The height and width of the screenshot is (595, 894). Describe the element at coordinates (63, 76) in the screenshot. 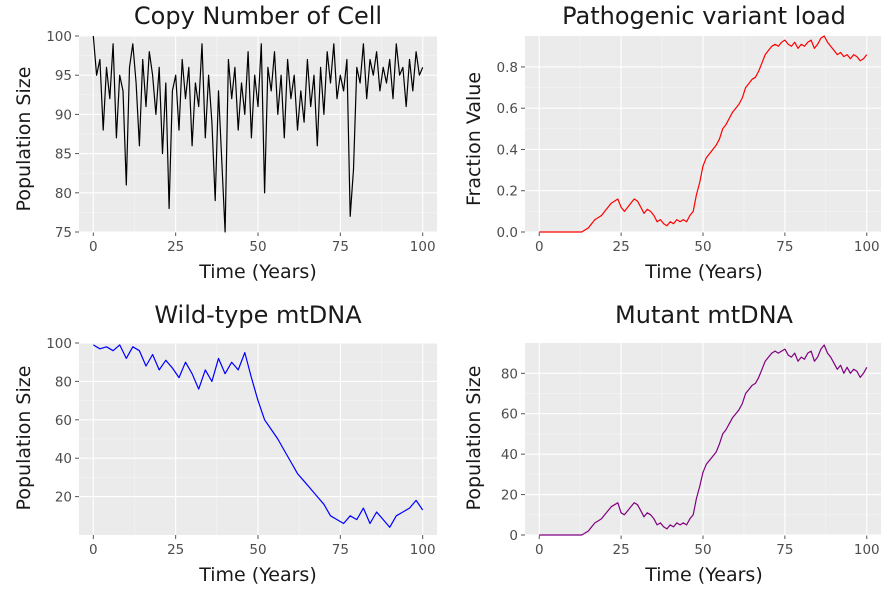

I see `y-tick-label: 95` at that location.